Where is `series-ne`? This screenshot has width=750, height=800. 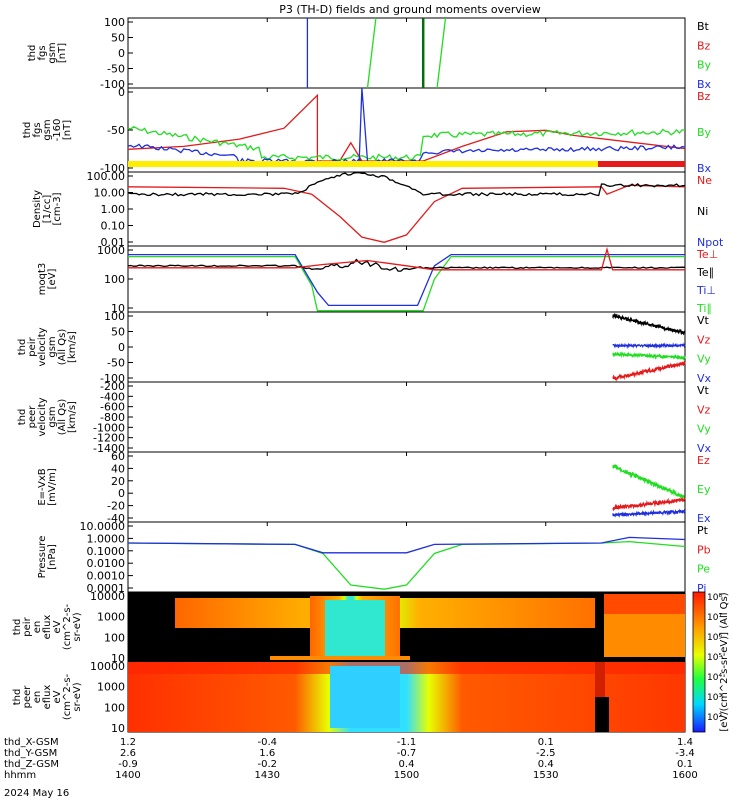 series-ne is located at coordinates (406, 213).